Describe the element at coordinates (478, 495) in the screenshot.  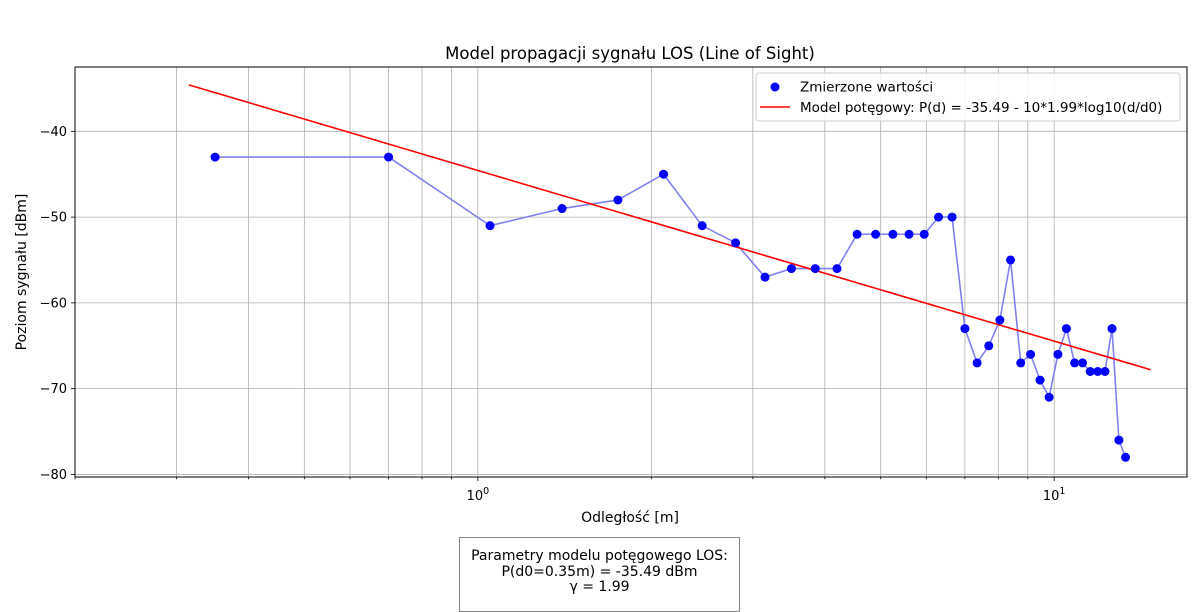
I see `x-tick-label: 10⁰` at that location.